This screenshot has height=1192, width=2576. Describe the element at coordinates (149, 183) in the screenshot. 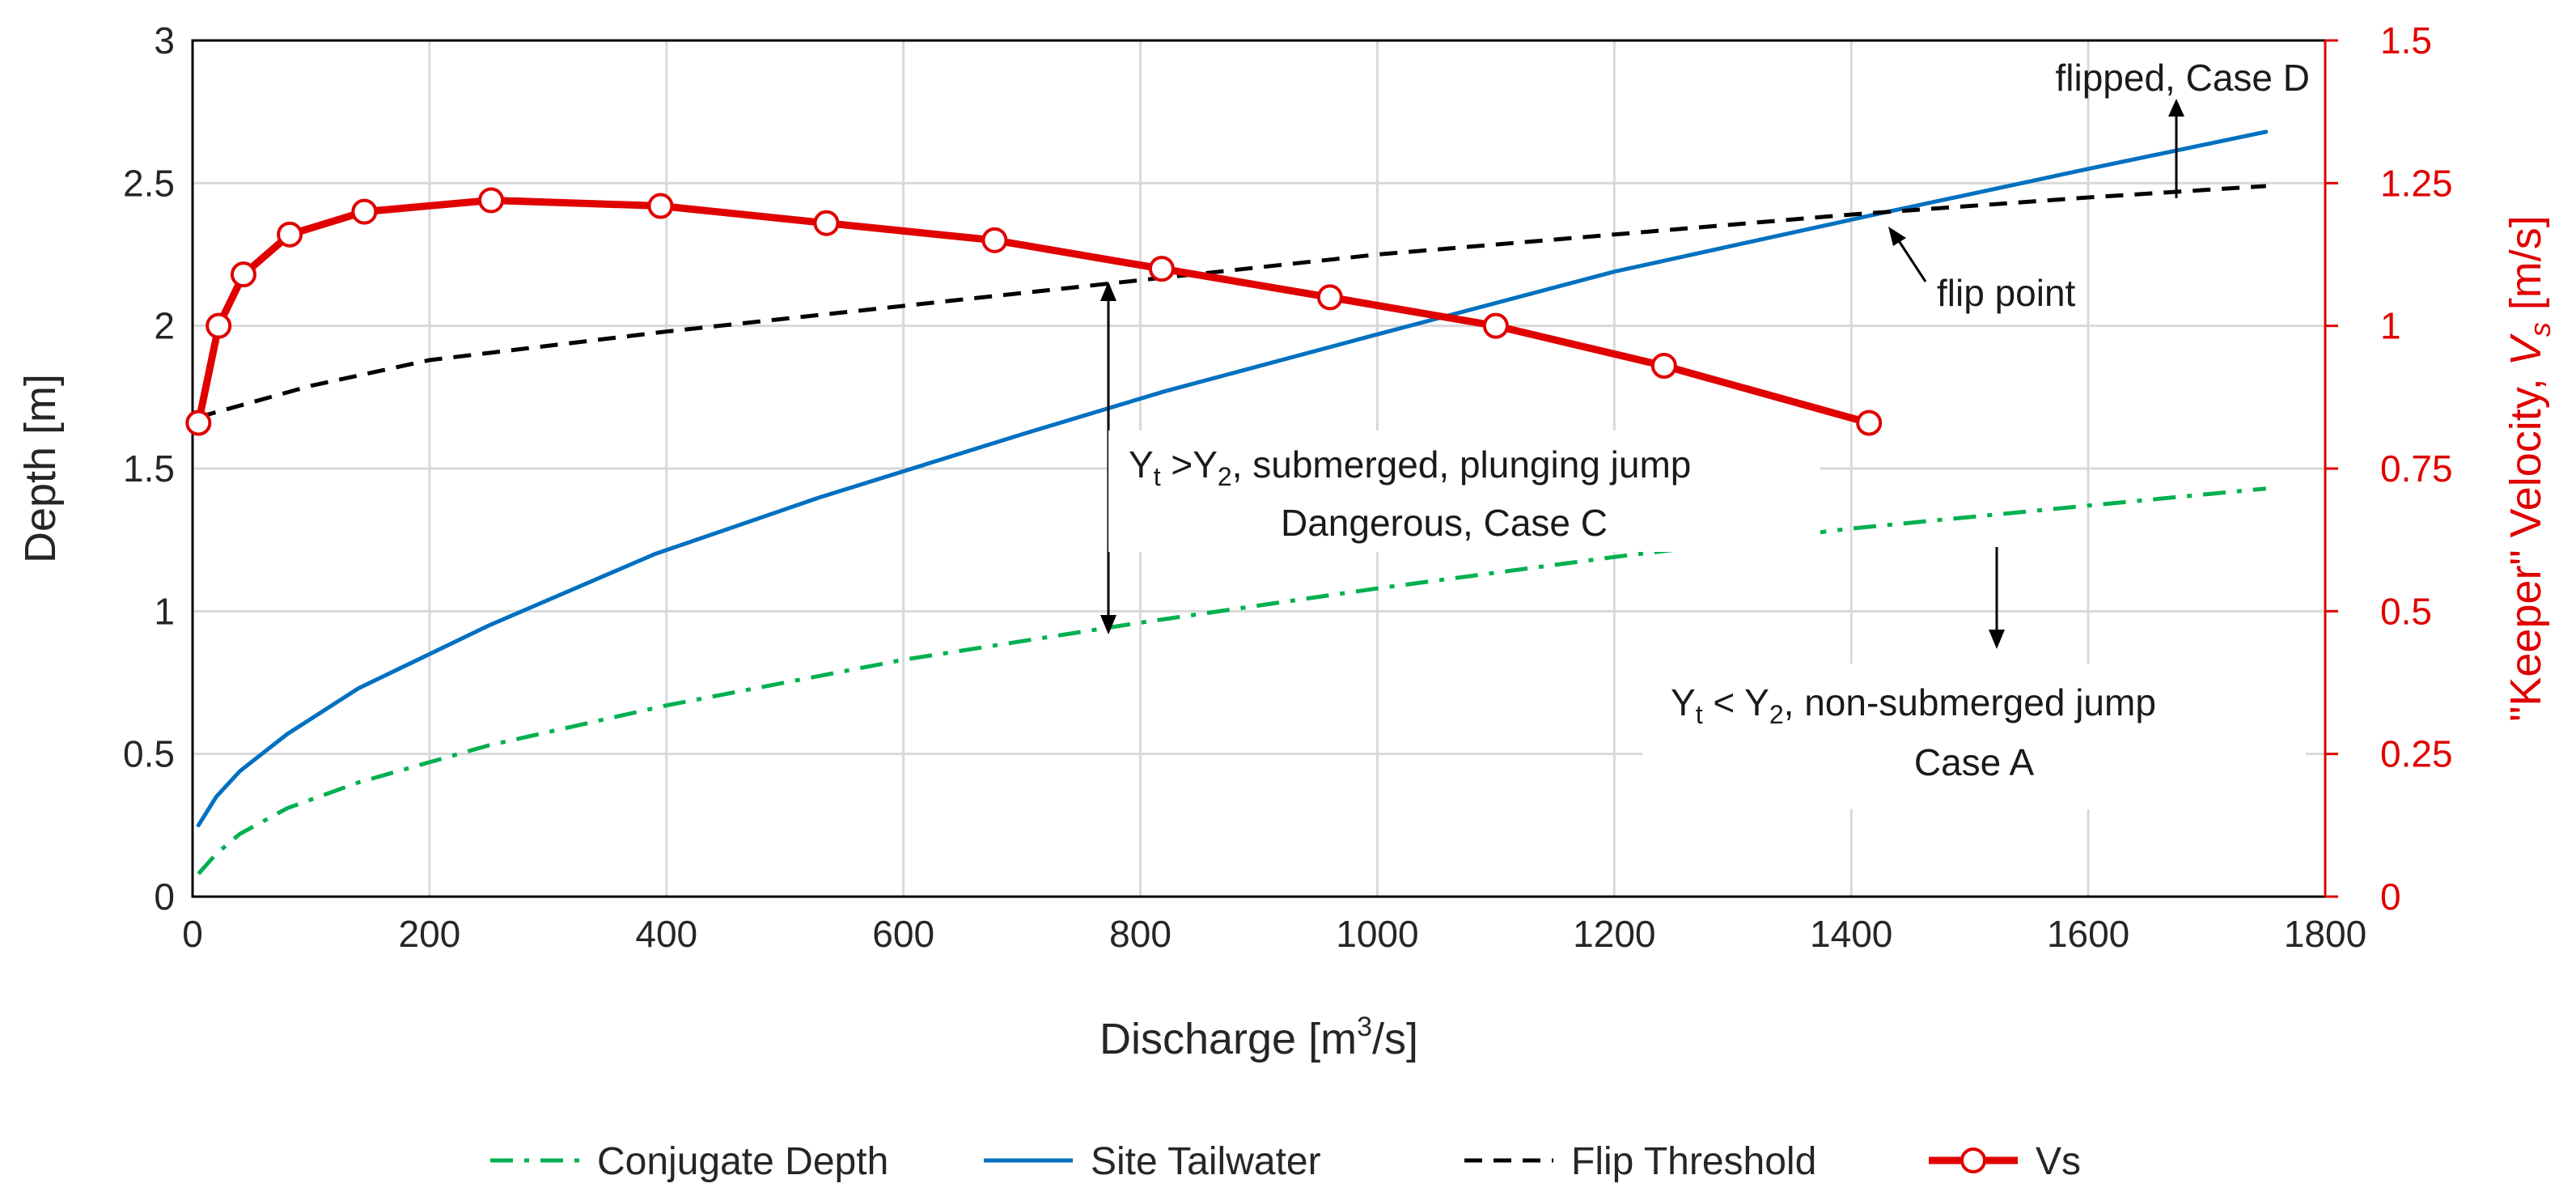

I see `y-left-tick-label: 2.5` at that location.